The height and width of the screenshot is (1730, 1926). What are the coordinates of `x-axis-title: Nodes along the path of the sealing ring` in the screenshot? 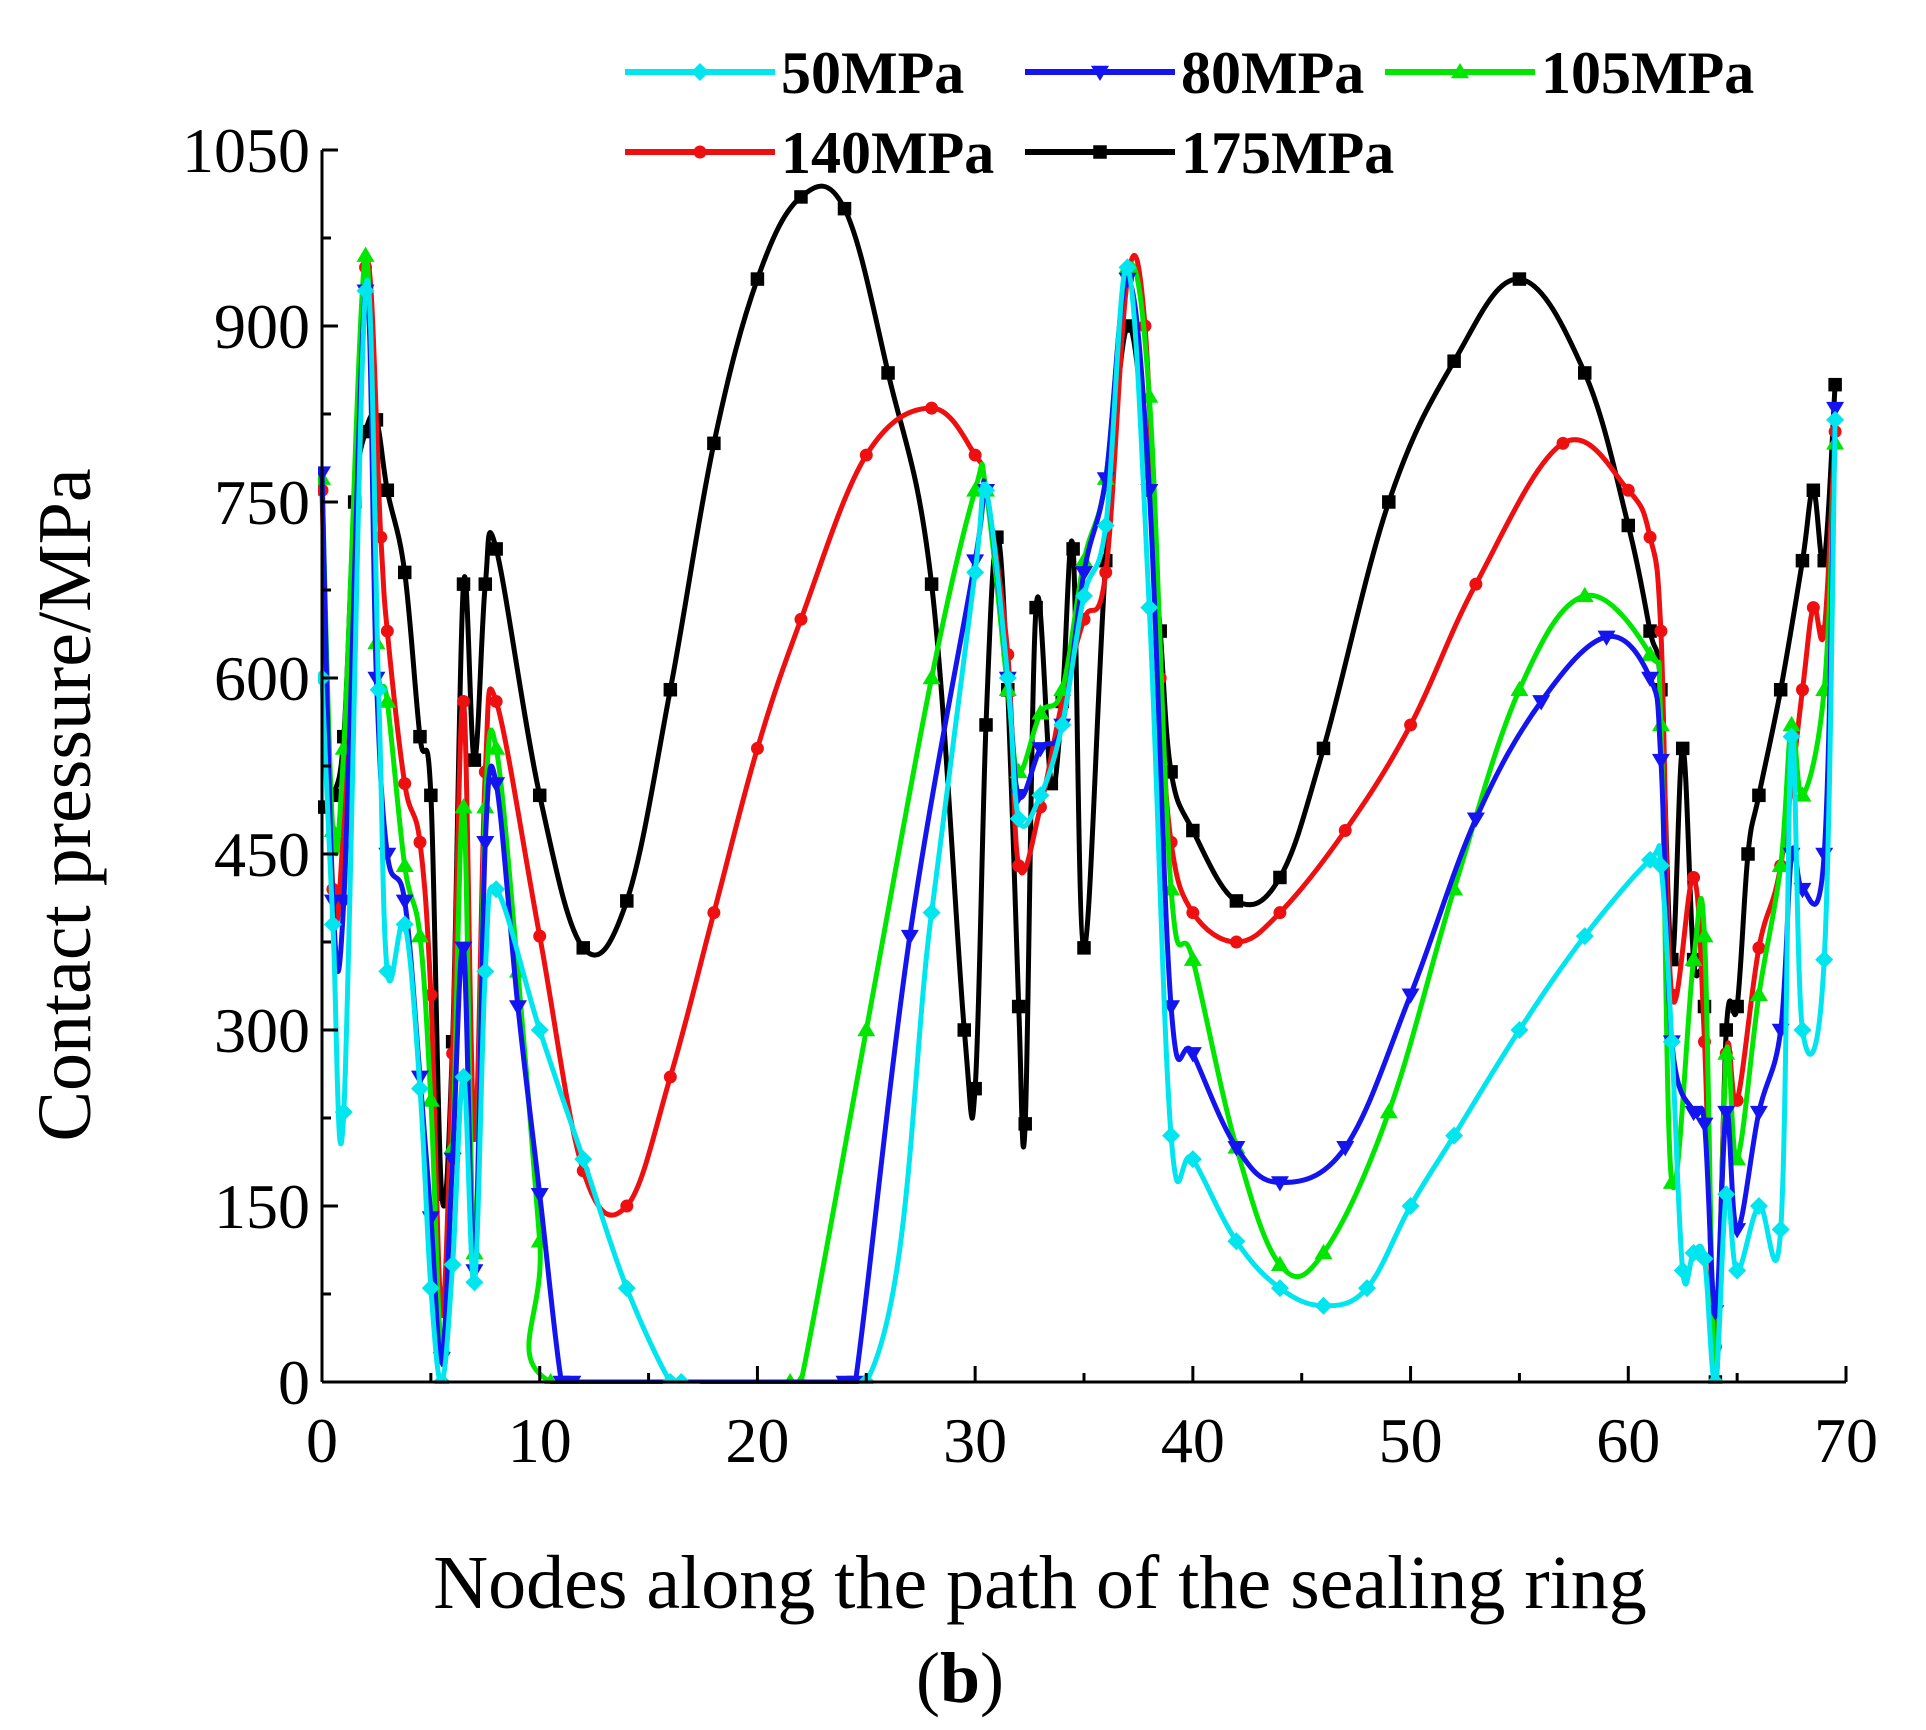 It's located at (1040, 1583).